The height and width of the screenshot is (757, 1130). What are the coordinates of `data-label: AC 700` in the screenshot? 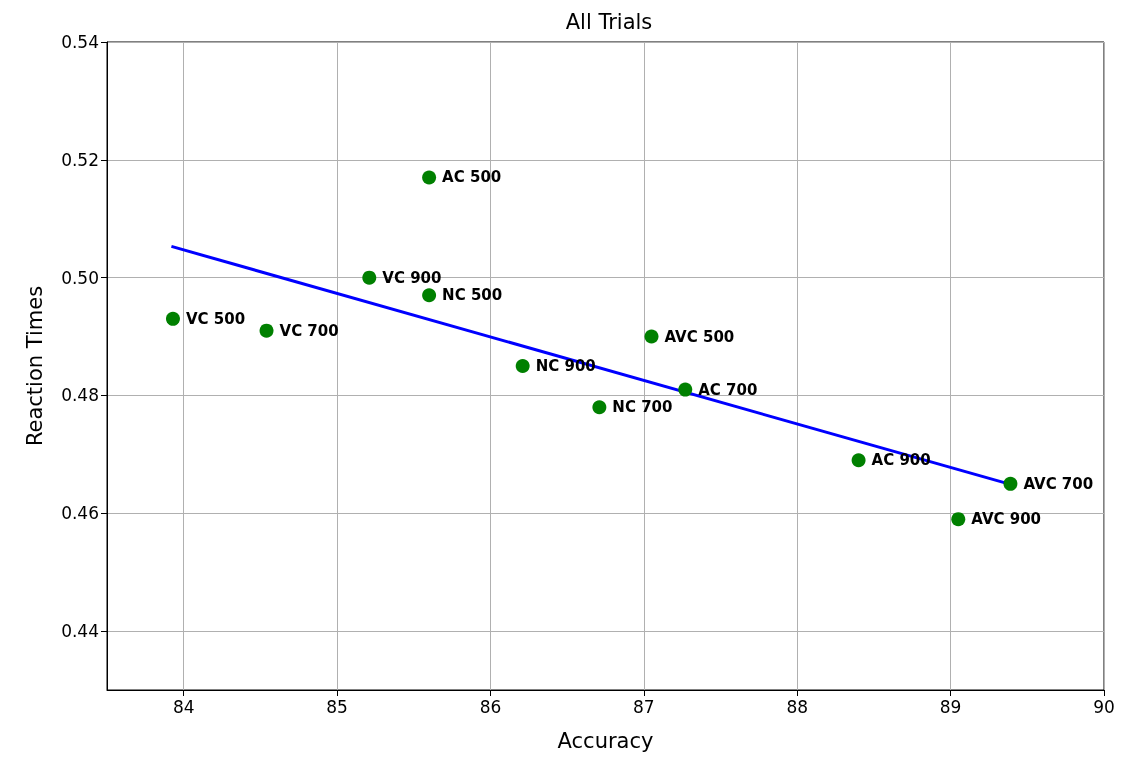 It's located at (728, 389).